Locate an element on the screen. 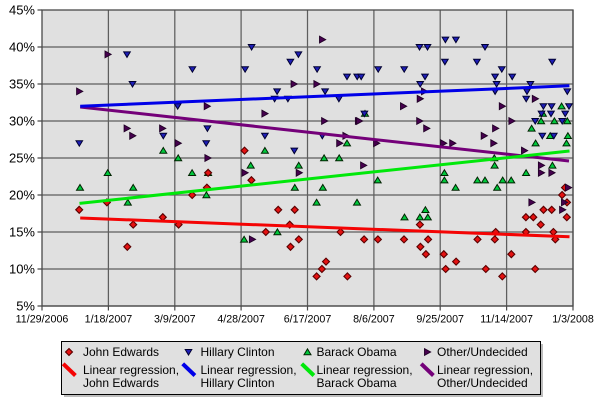 This screenshot has width=600, height=409. svg-text: 4/28/2007 is located at coordinates (241, 320).